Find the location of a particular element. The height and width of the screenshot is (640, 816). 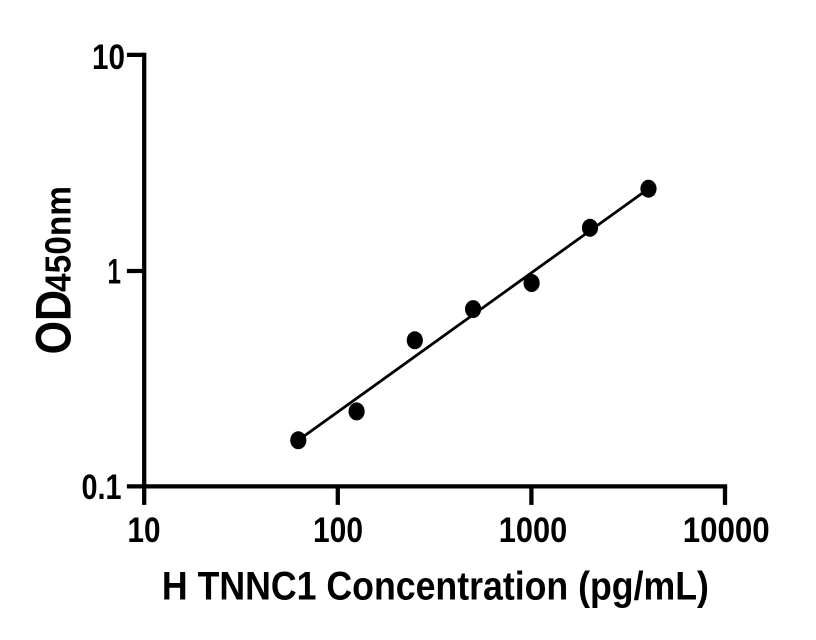

svg-text: 100 is located at coordinates (338, 530).